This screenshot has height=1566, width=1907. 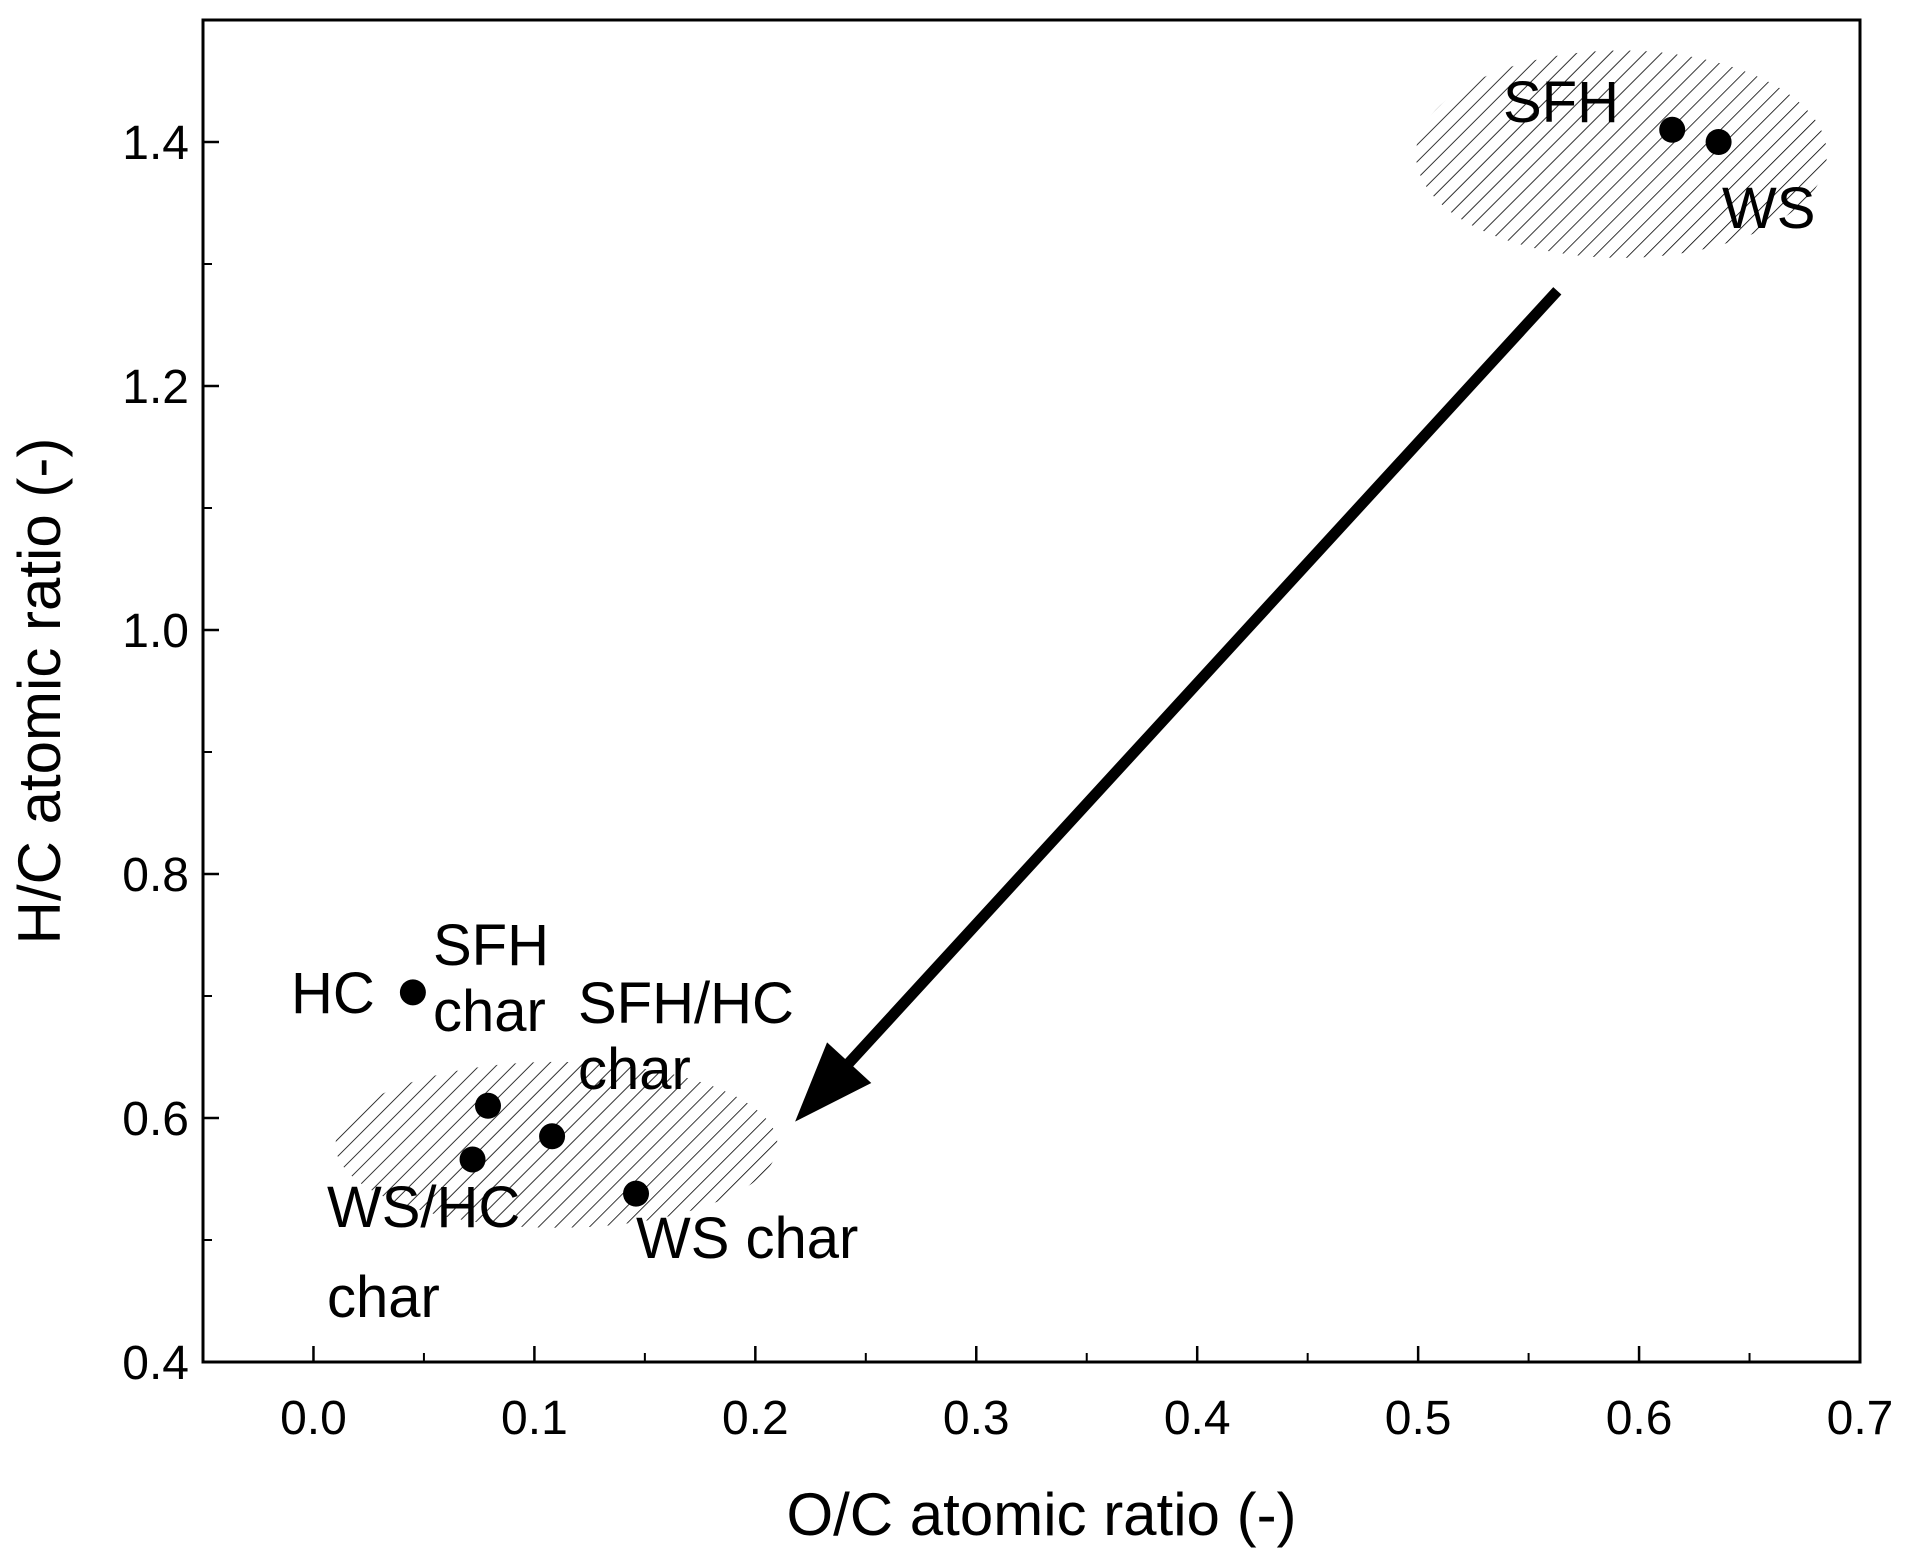 I want to click on y-tick-label: 1.0, so click(x=155, y=631).